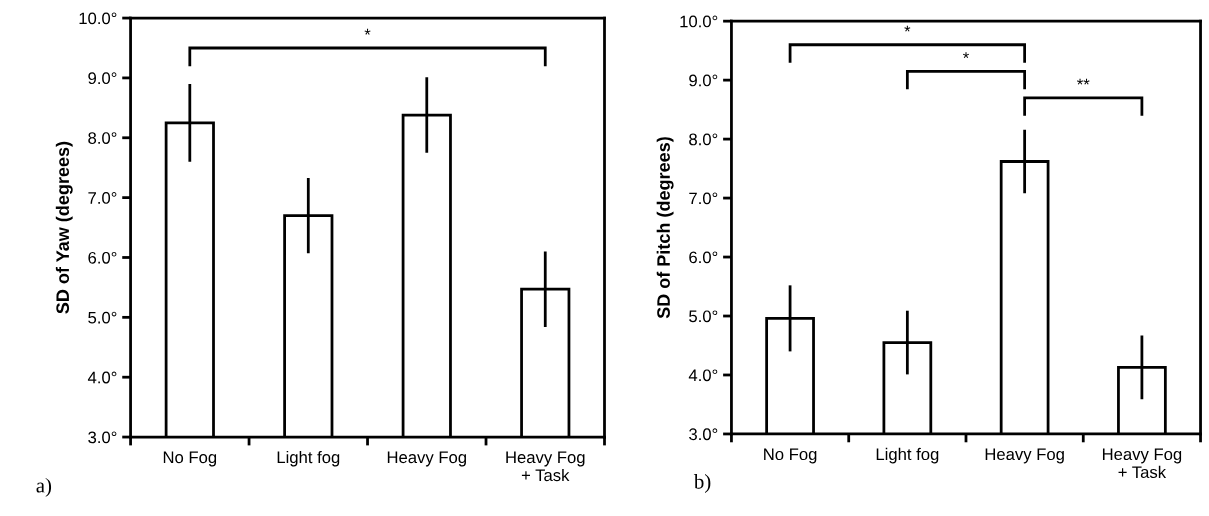  Describe the element at coordinates (44, 487) in the screenshot. I see `text: a)` at that location.